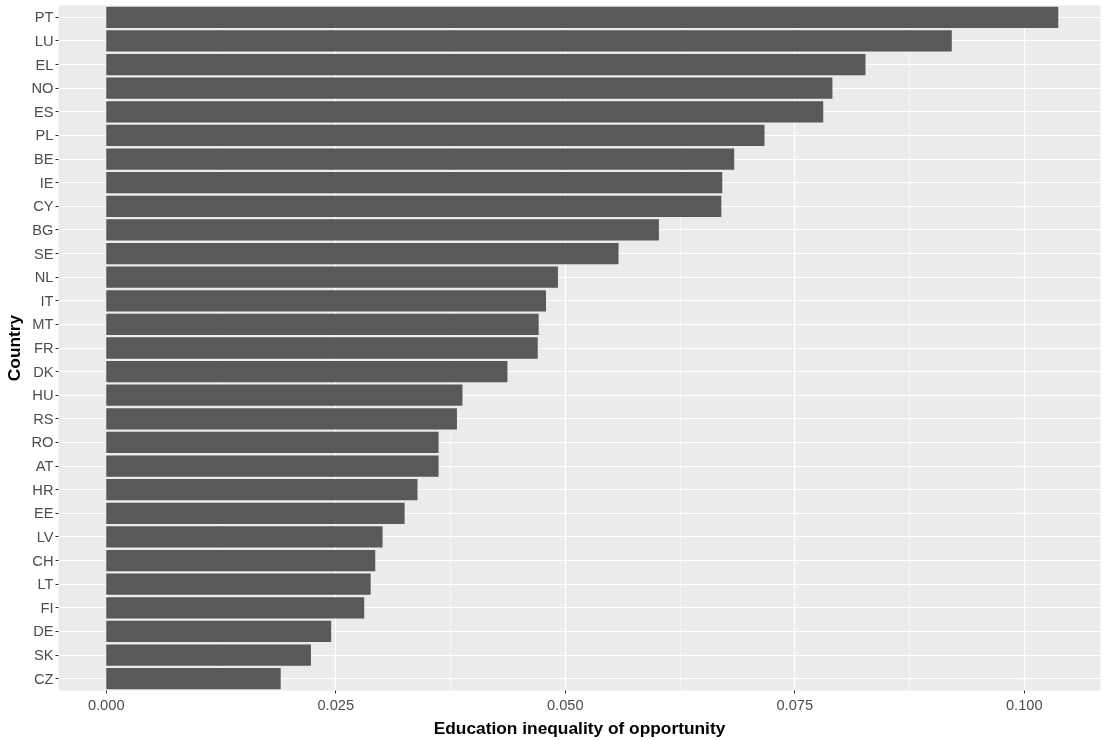 Image resolution: width=1105 pixels, height=740 pixels. Describe the element at coordinates (42, 88) in the screenshot. I see `y-tick-label: NO` at that location.